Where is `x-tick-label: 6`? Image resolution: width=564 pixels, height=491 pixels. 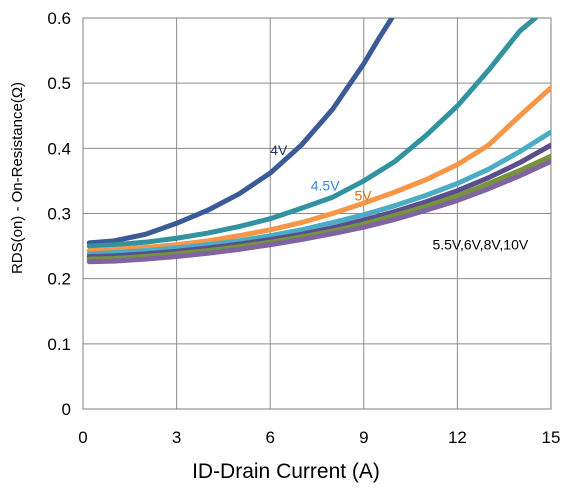 x-tick-label: 6 is located at coordinates (269, 437).